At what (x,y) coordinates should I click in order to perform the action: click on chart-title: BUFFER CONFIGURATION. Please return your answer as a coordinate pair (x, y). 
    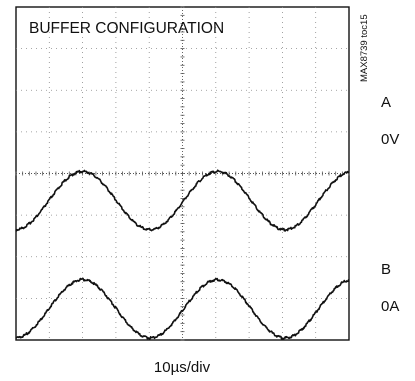
    Looking at the image, I should click on (126, 28).